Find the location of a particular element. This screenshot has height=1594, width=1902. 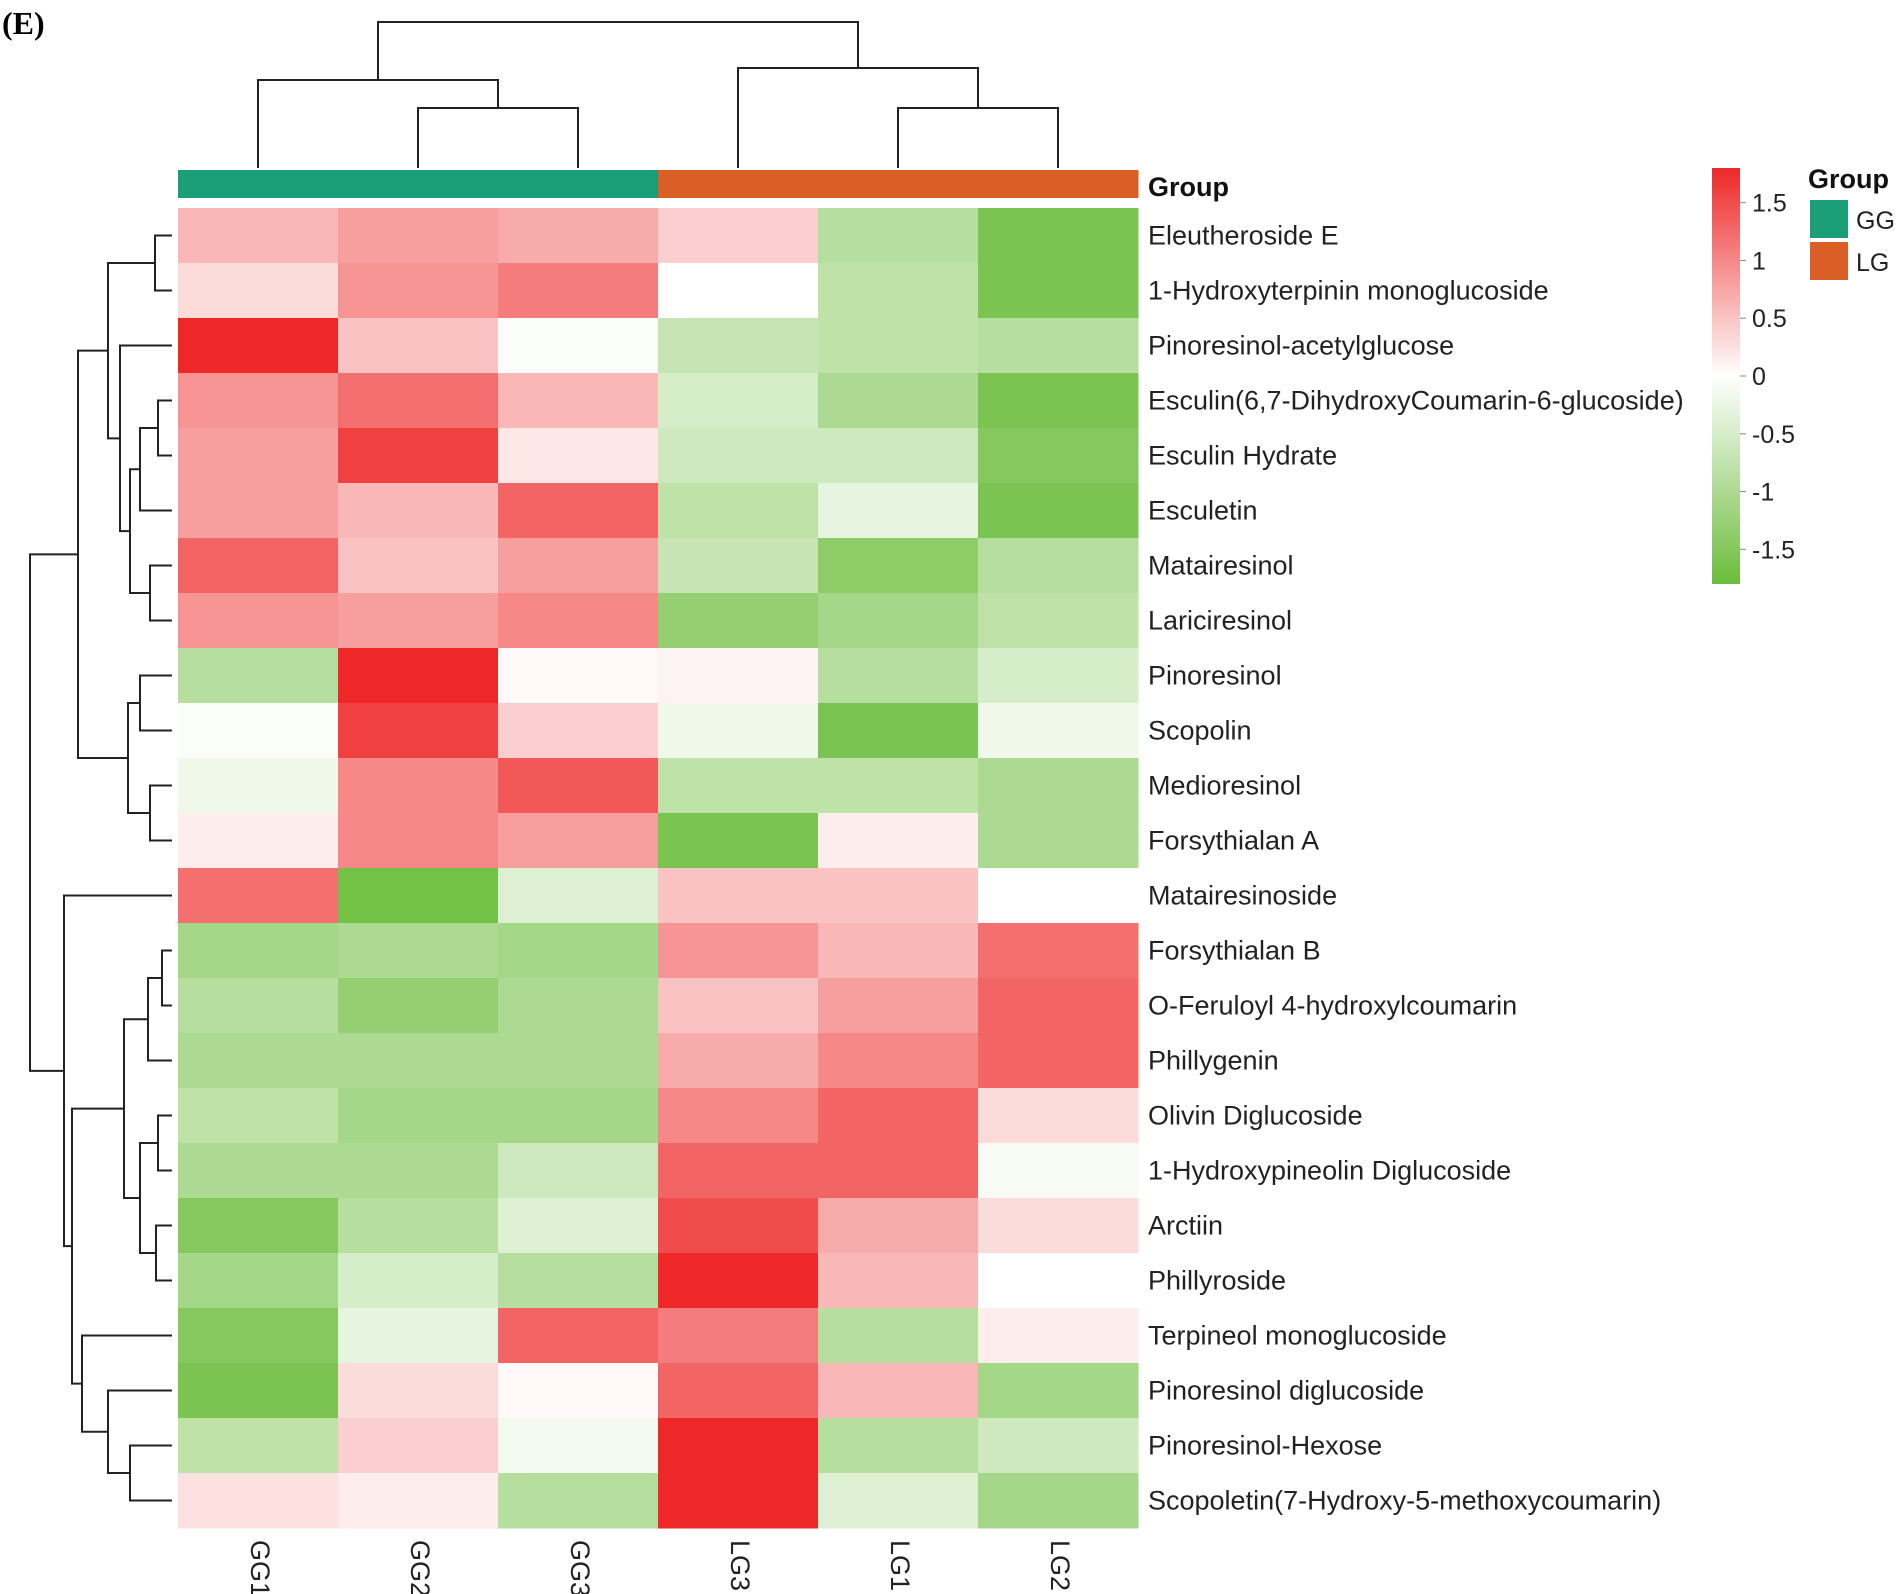

row-label: Eleutheroside E is located at coordinates (1243, 236).